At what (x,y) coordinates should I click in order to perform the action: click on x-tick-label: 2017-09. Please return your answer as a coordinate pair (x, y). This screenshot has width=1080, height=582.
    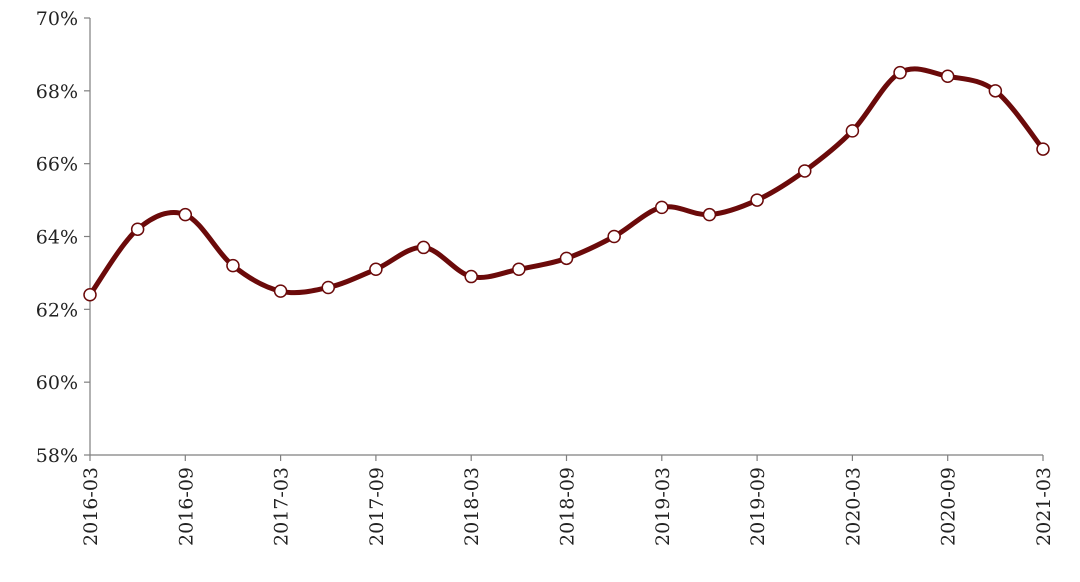
    Looking at the image, I should click on (377, 506).